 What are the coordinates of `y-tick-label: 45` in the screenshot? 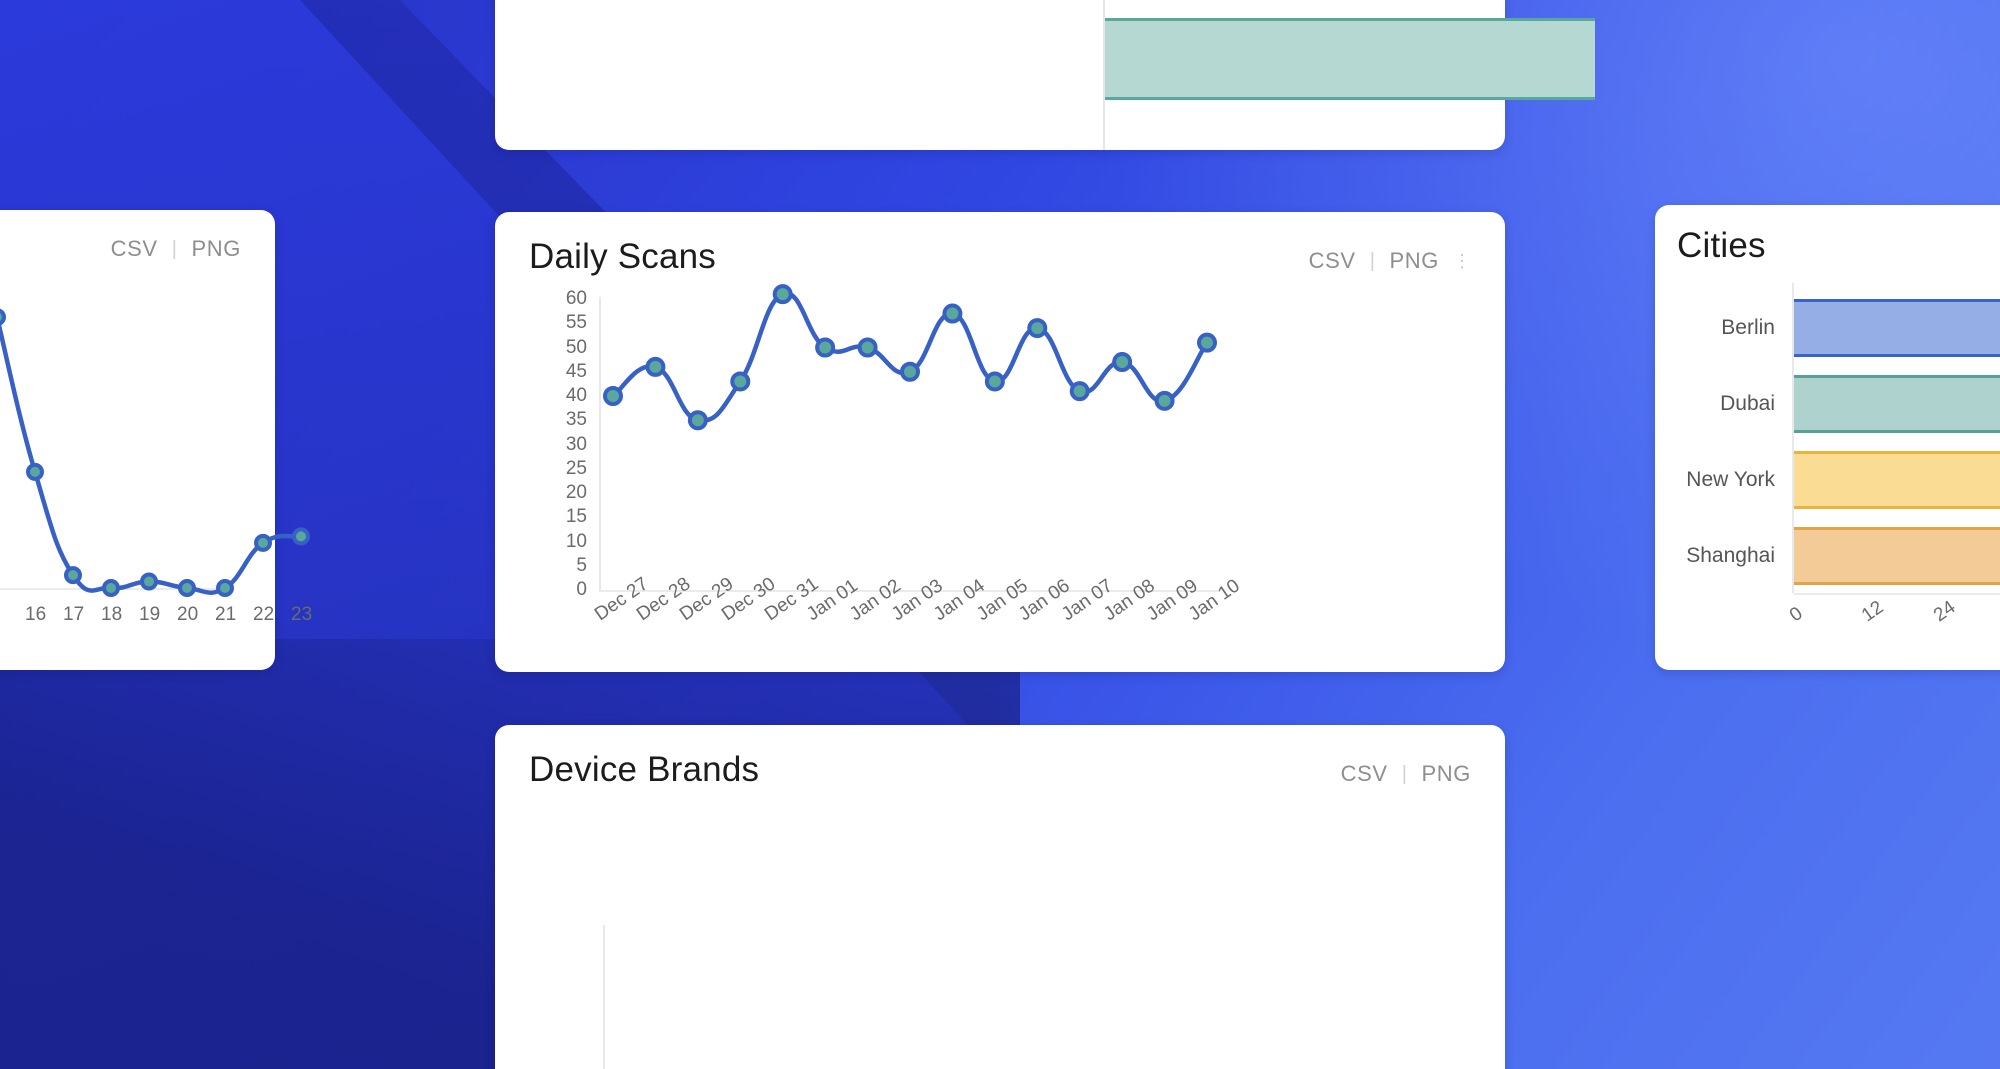 It's located at (576, 371).